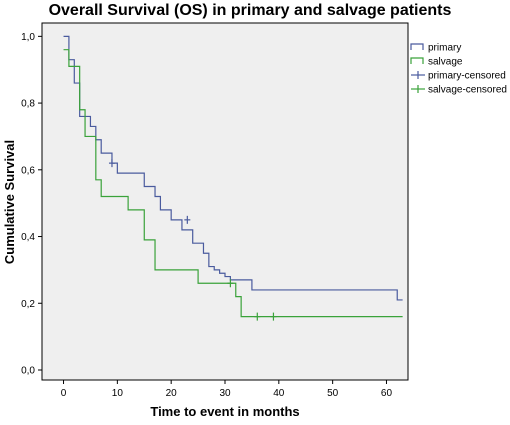 The width and height of the screenshot is (510, 425). What do you see at coordinates (118, 393) in the screenshot?
I see `x-tick-label: 10` at bounding box center [118, 393].